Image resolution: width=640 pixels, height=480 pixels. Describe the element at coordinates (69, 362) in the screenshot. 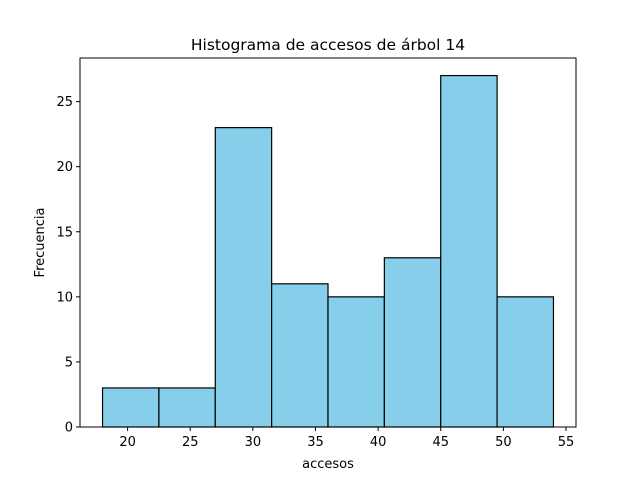

I see `y-tick-label: 5` at that location.